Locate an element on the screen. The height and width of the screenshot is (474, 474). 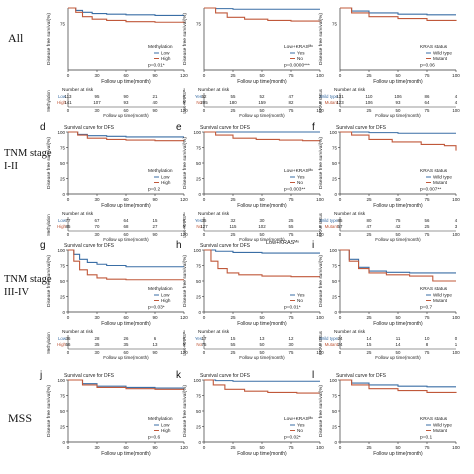
p-value: p=0.1 is located at coordinates (426, 438).